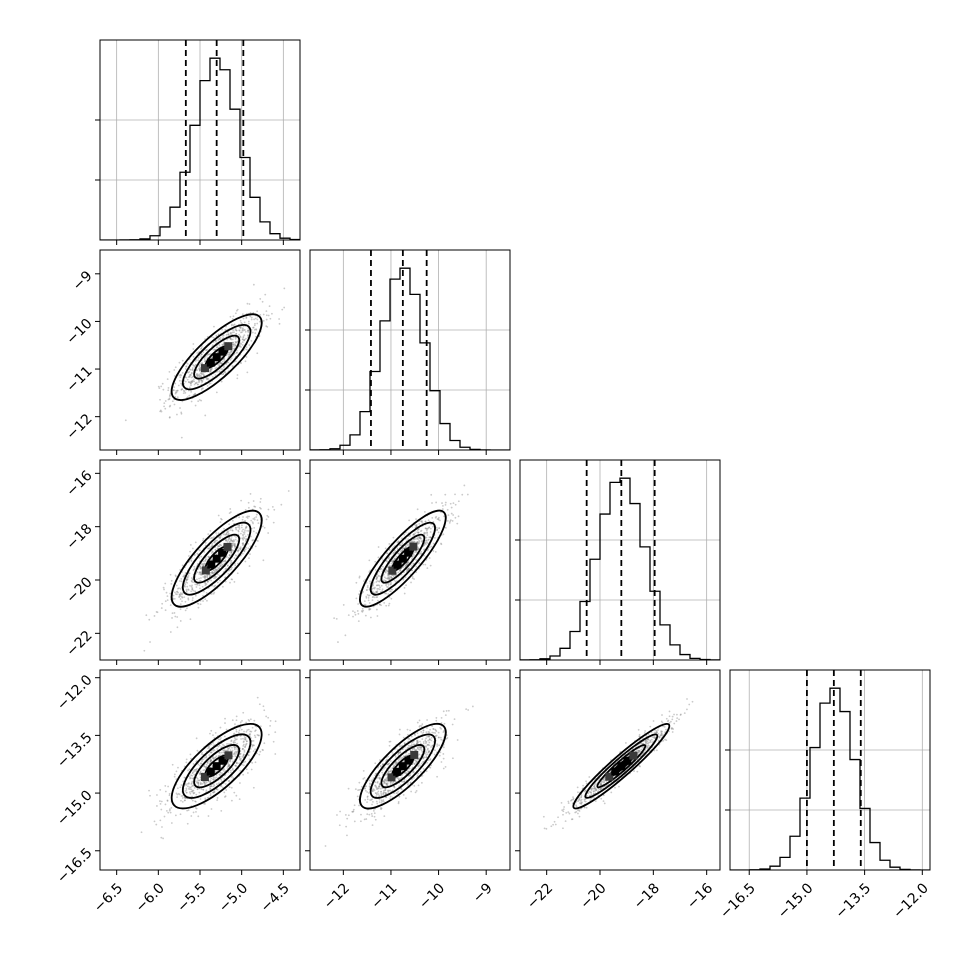 The width and height of the screenshot is (970, 970). I want to click on y-tick-label: −12.0, so click(75, 693).